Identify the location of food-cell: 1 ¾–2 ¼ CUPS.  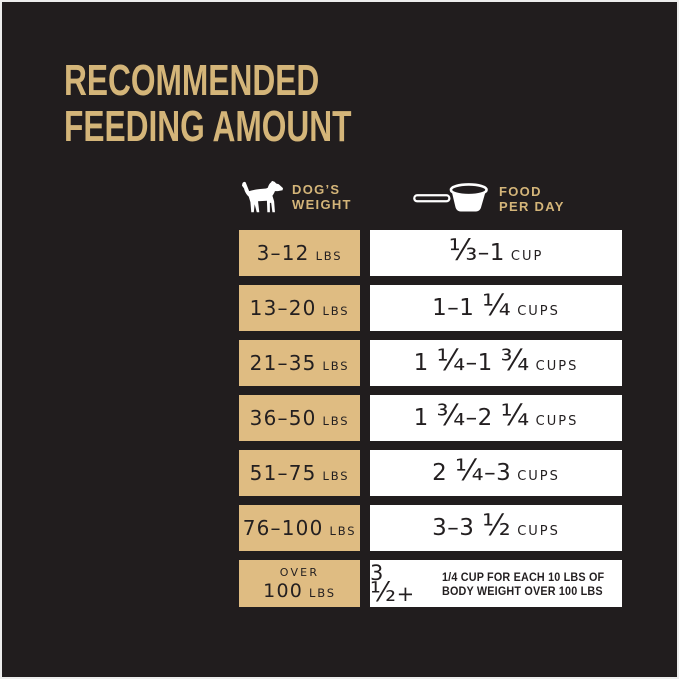
(496, 418).